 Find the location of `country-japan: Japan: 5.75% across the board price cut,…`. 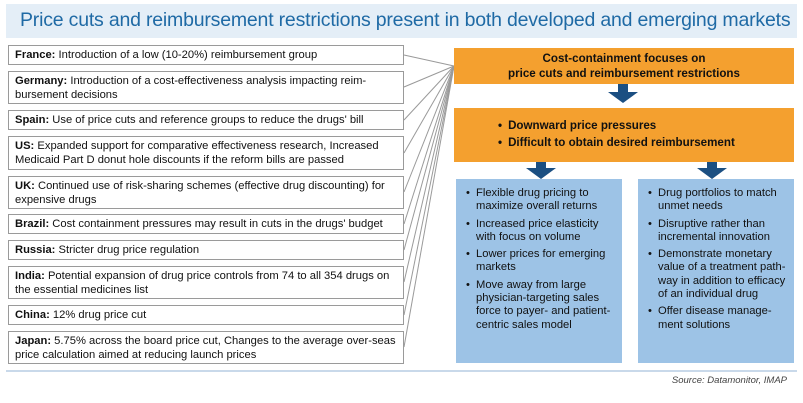

country-japan: Japan: 5.75% across the board price cut,… is located at coordinates (206, 347).